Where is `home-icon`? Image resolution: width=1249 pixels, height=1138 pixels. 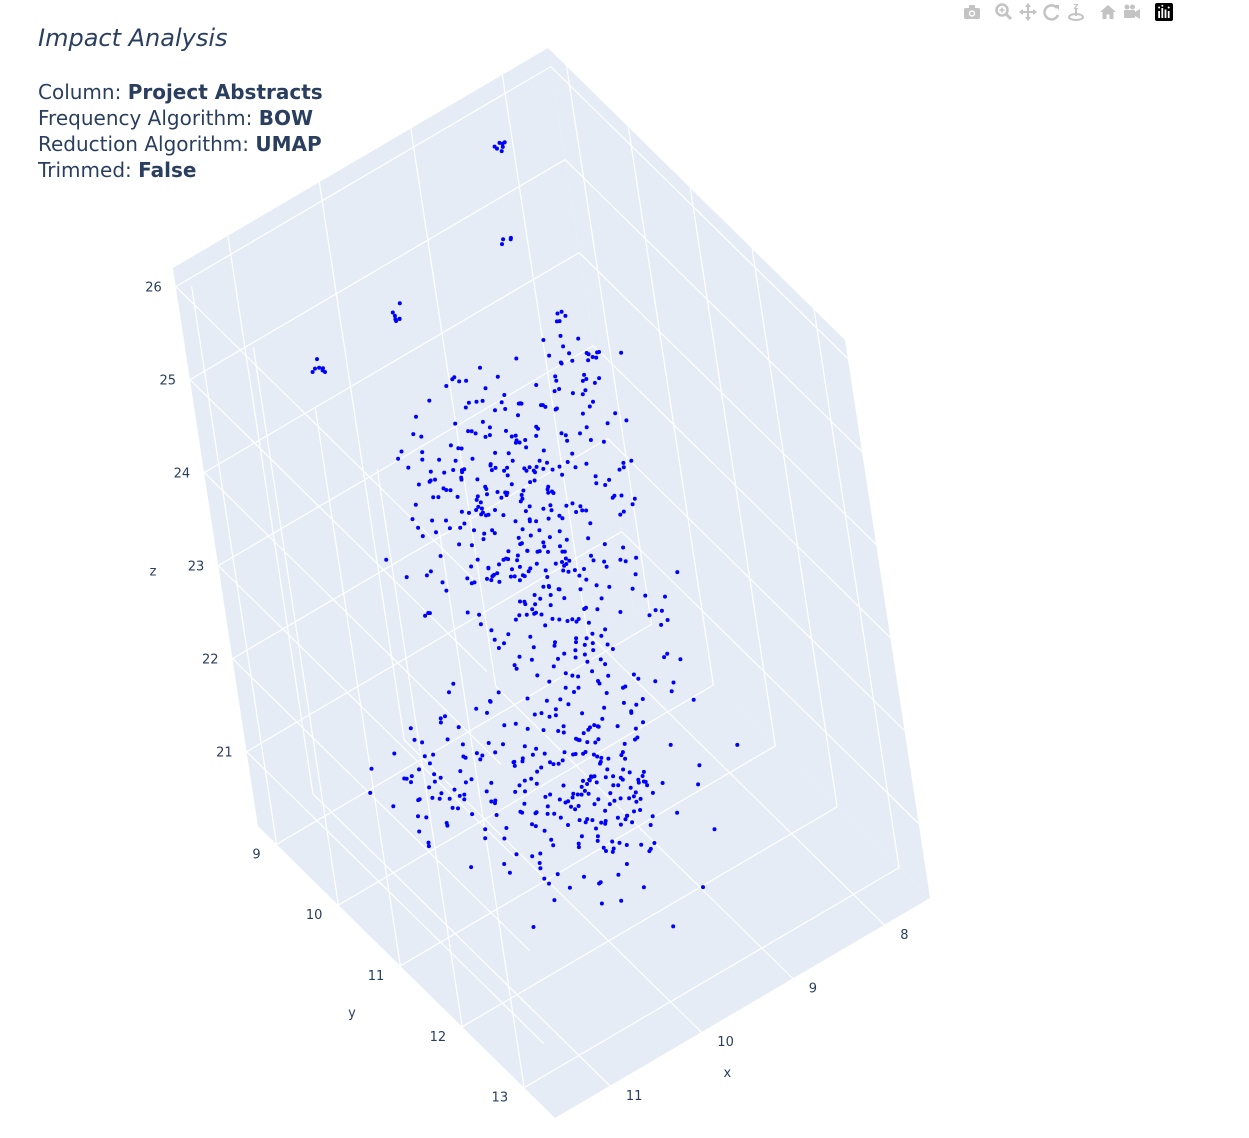 home-icon is located at coordinates (1108, 12).